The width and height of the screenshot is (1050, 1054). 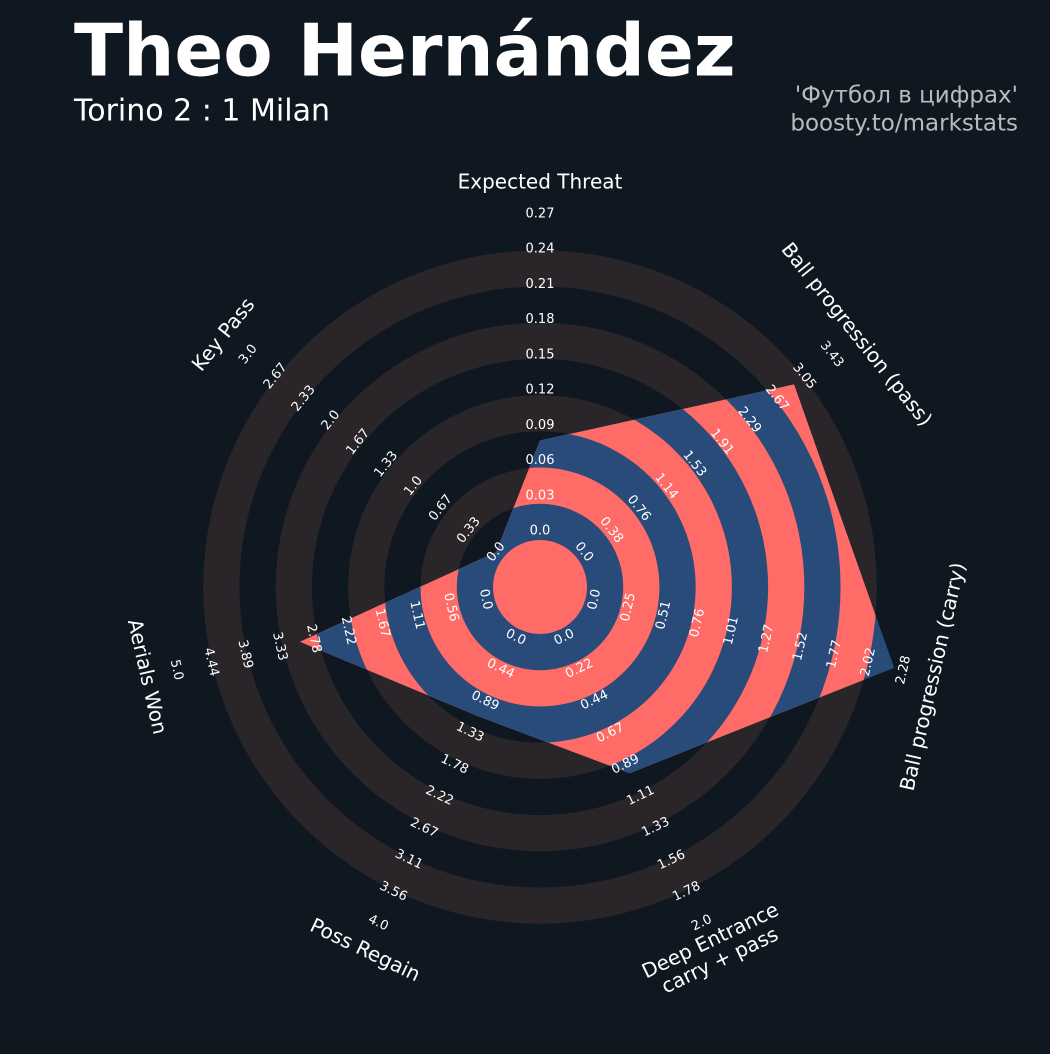 I want to click on tick-label: 5.0, so click(x=176, y=670).